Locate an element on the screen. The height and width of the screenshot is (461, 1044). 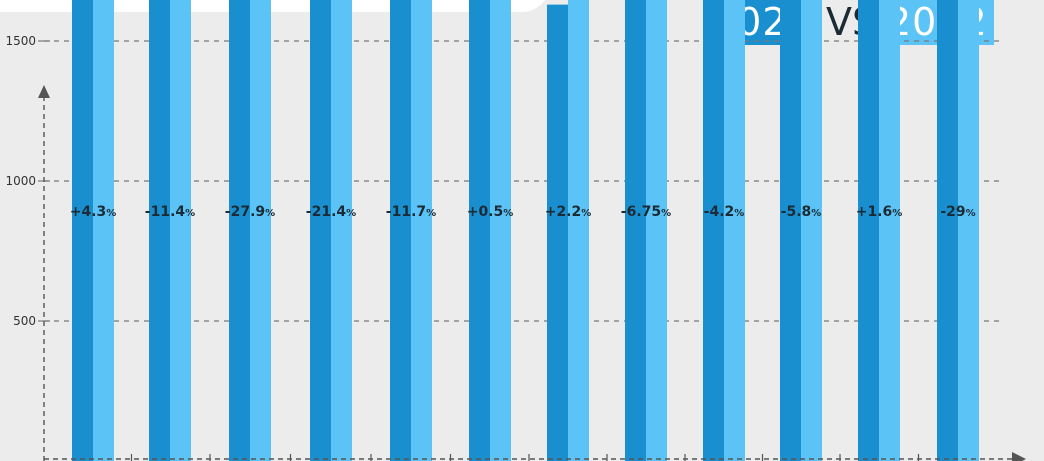
change-label: +0.5% is located at coordinates (490, 212).